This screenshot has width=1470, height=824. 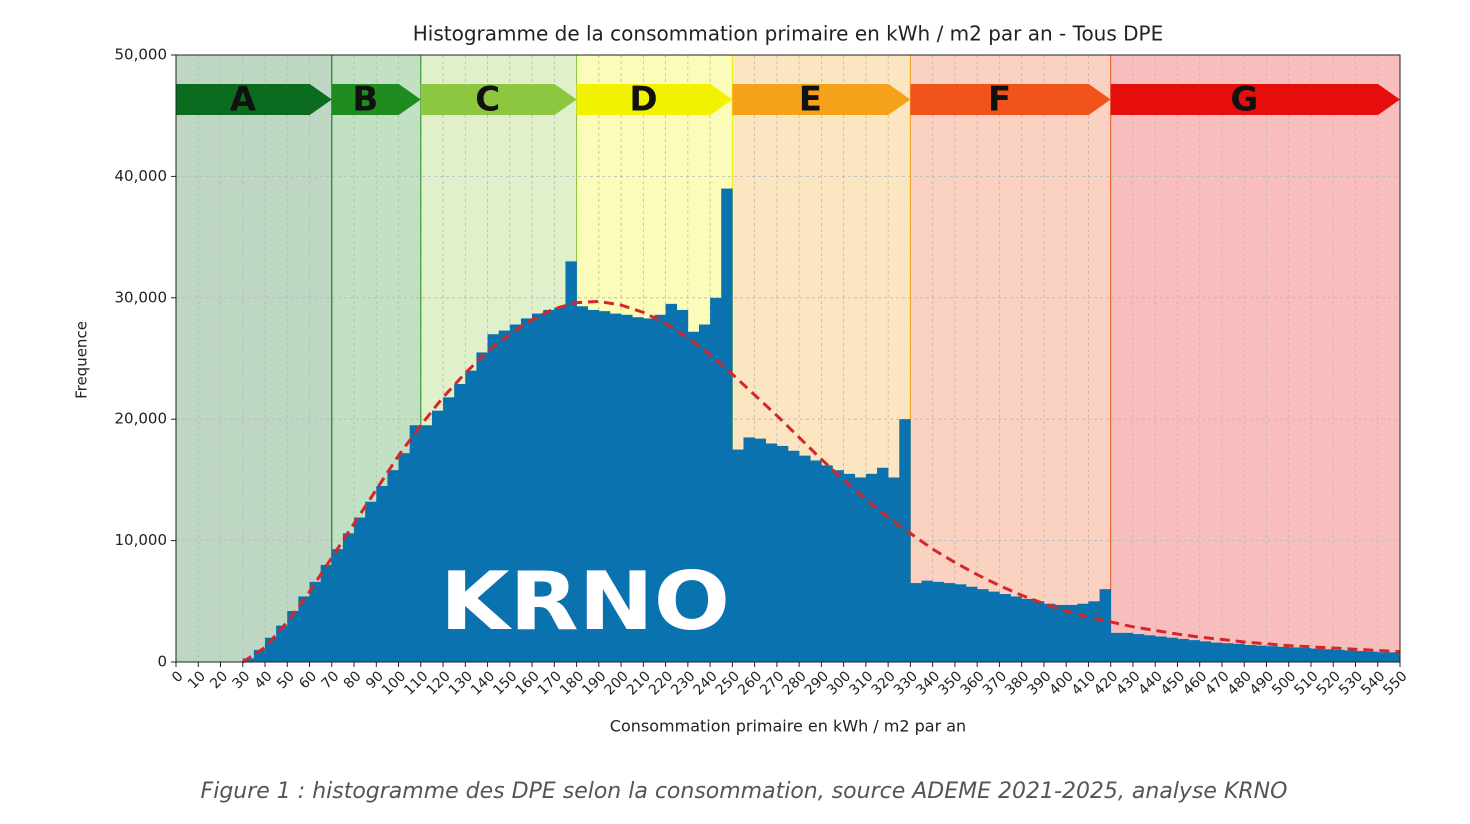 I want to click on y-tick-label: 10,000, so click(x=141, y=540).